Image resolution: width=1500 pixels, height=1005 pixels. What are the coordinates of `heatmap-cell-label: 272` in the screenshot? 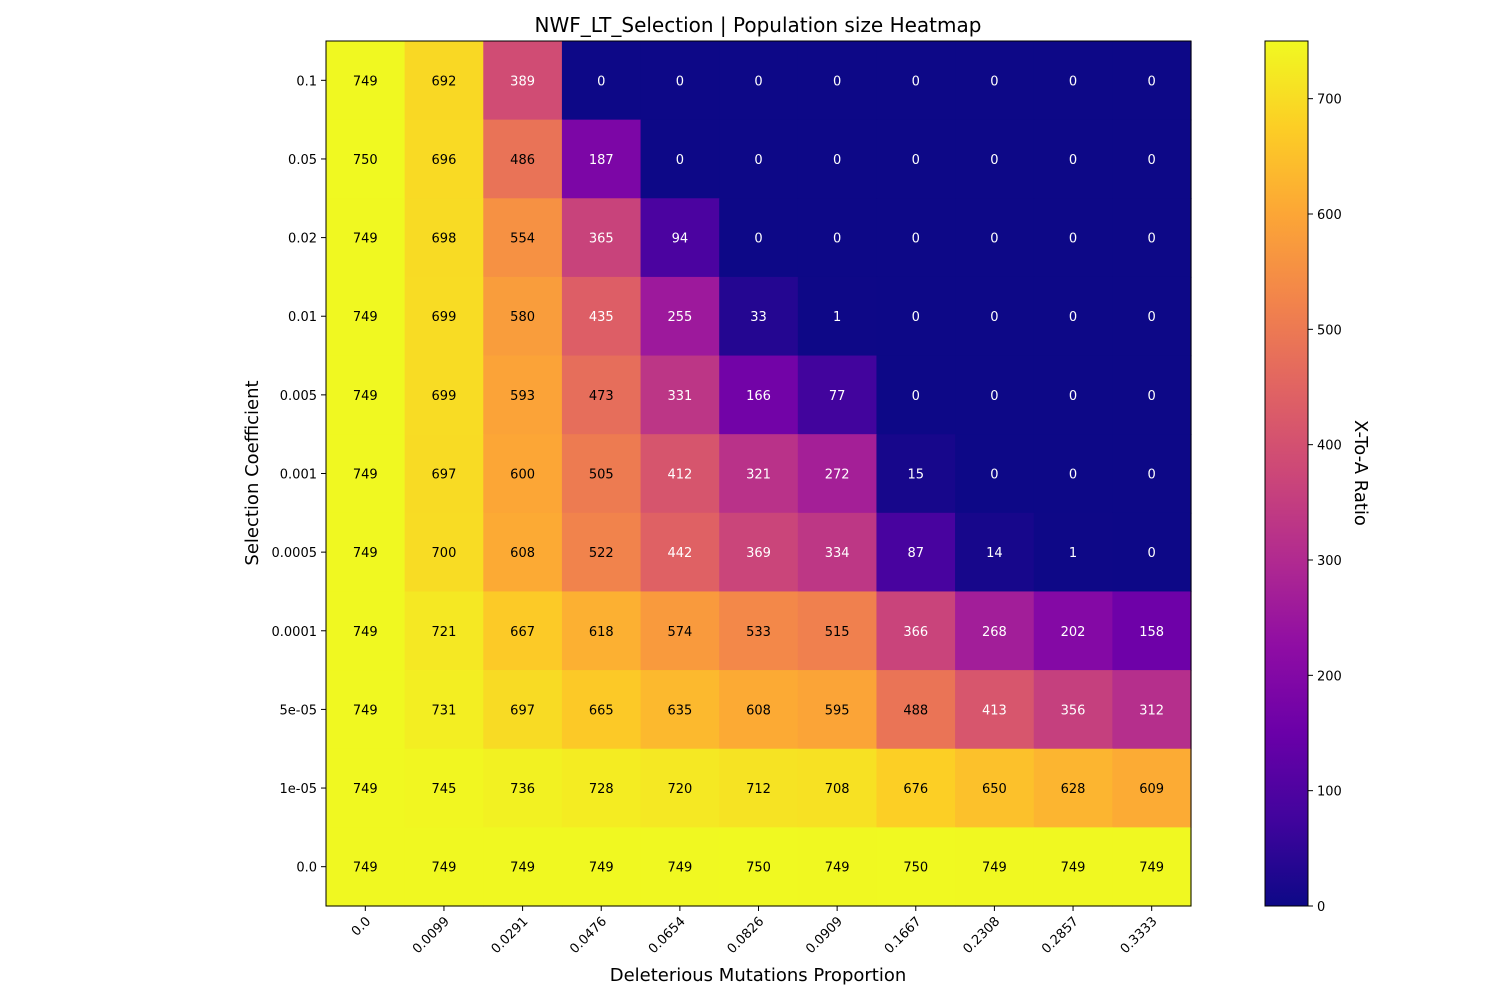 It's located at (837, 475).